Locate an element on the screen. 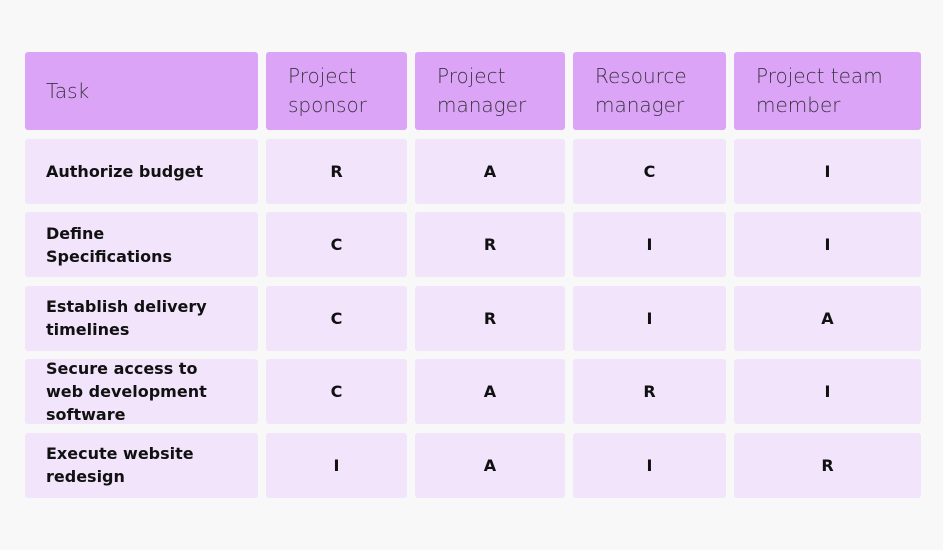 The image size is (943, 550). header-cell: Project team member is located at coordinates (827, 91).